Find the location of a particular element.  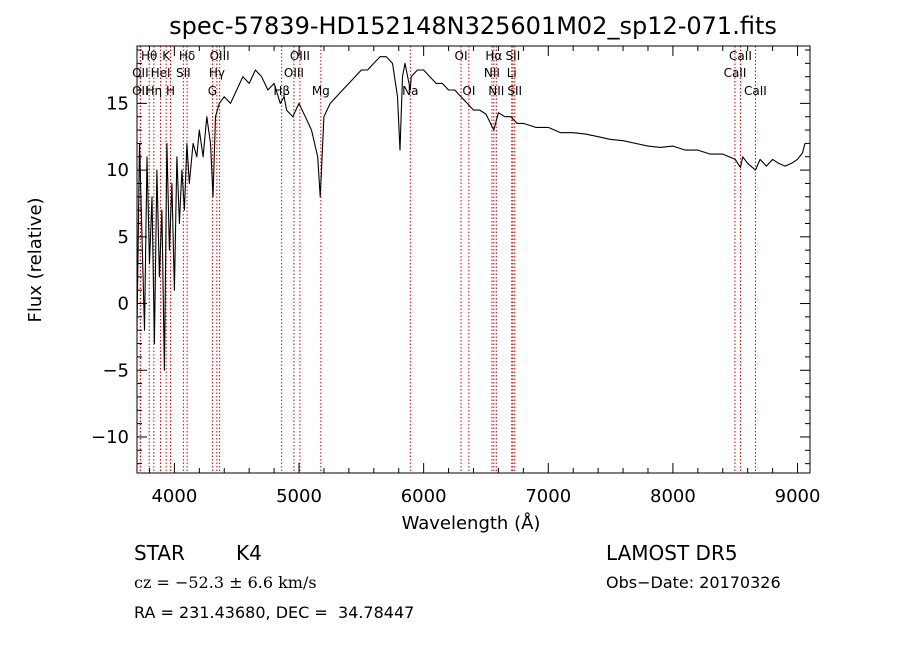

y-tick-label: 5 is located at coordinates (123, 237).